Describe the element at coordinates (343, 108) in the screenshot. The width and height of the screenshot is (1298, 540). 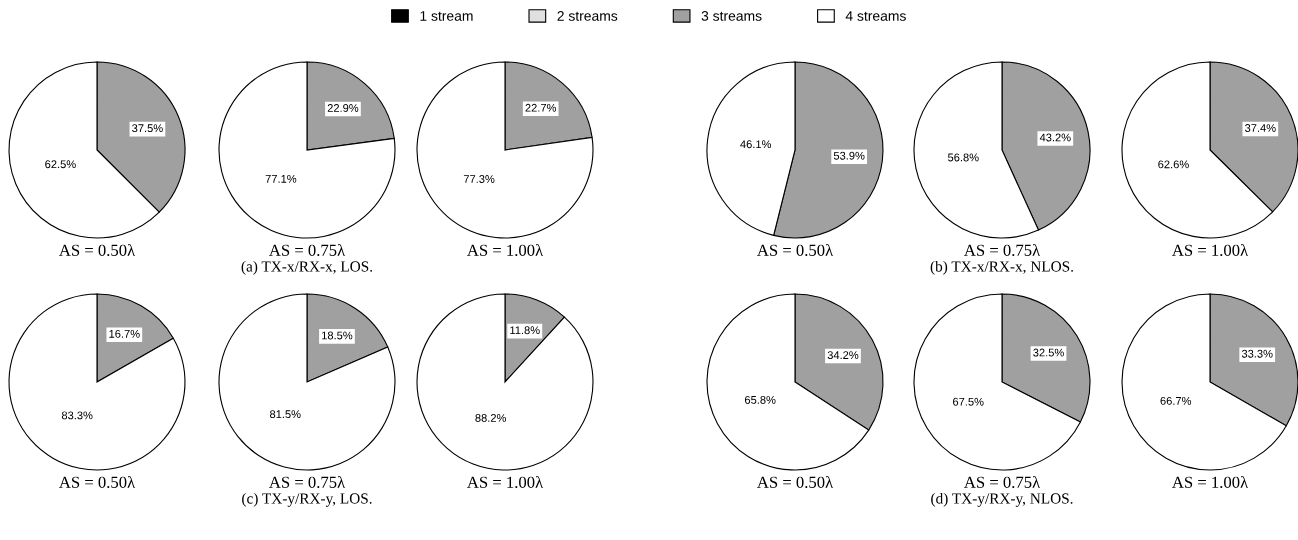
I see `data-label: 22.9%` at that location.